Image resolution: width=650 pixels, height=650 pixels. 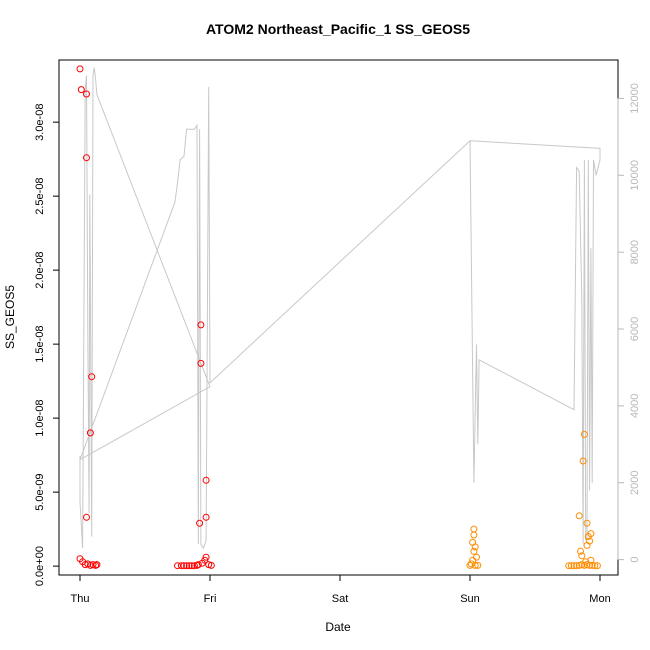 What do you see at coordinates (635, 175) in the screenshot?
I see `y2-tick-label: 10000` at bounding box center [635, 175].